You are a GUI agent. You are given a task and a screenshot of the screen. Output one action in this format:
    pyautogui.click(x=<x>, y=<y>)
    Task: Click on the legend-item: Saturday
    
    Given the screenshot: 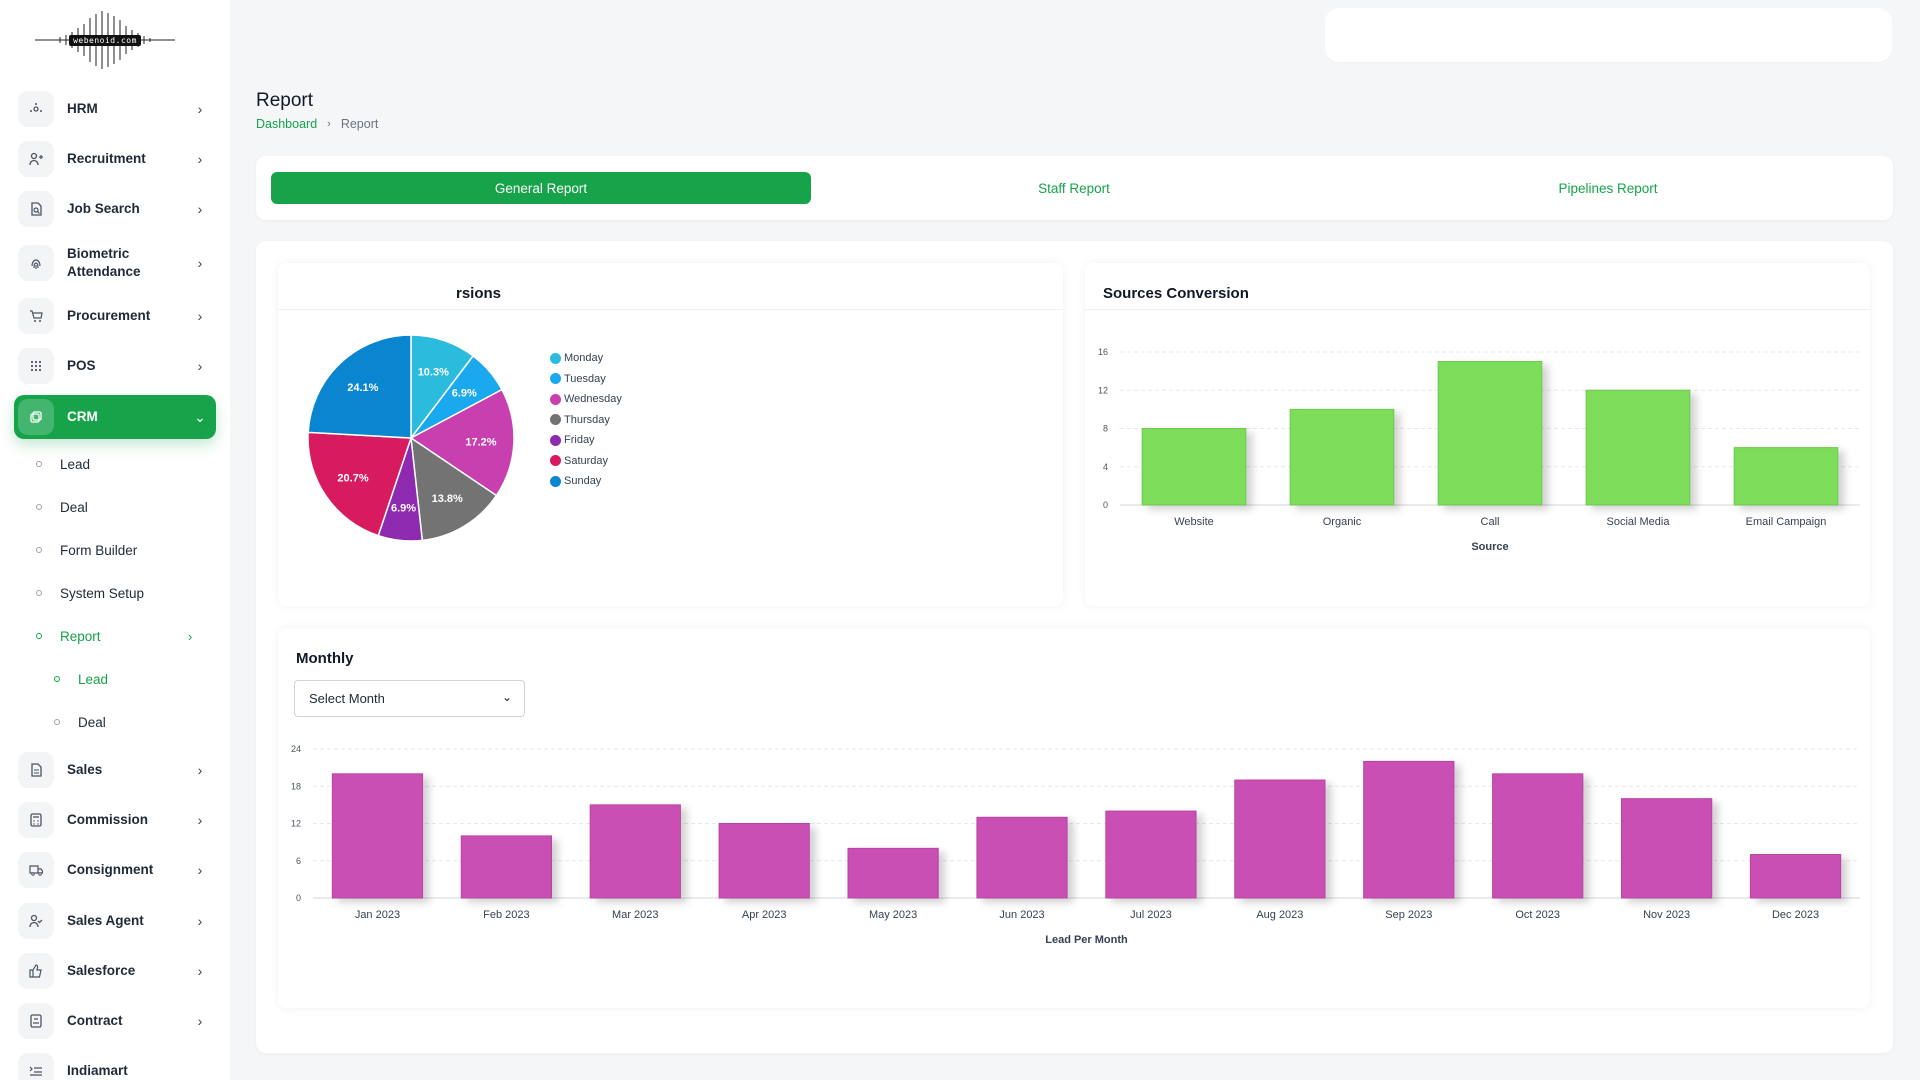 What is the action you would take?
    pyautogui.click(x=586, y=461)
    